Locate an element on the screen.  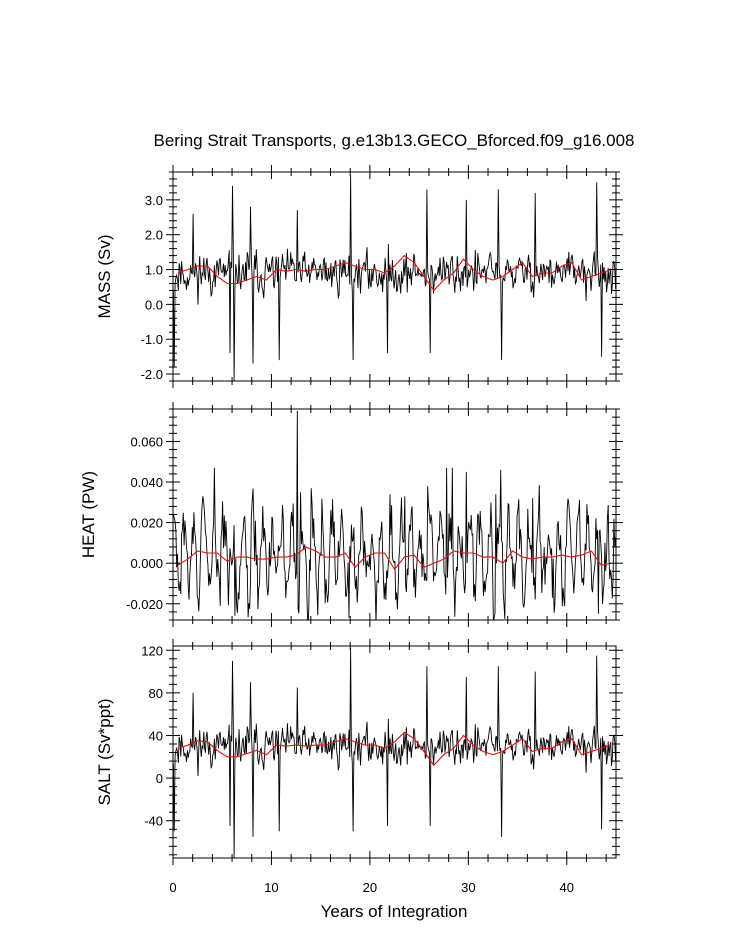
x-tick-label: 20 is located at coordinates (370, 887).